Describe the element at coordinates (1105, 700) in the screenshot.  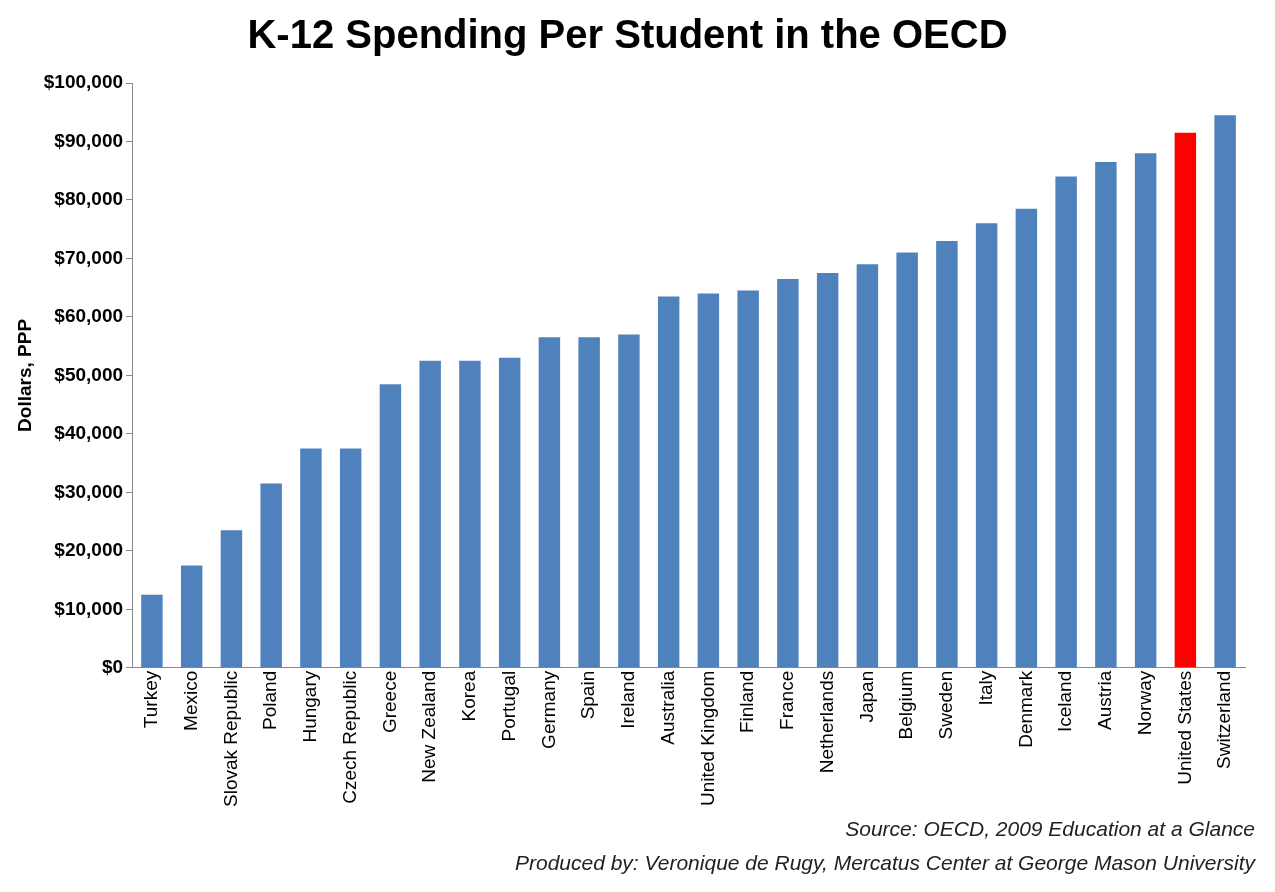
I see `x-tick-label: Austria` at that location.